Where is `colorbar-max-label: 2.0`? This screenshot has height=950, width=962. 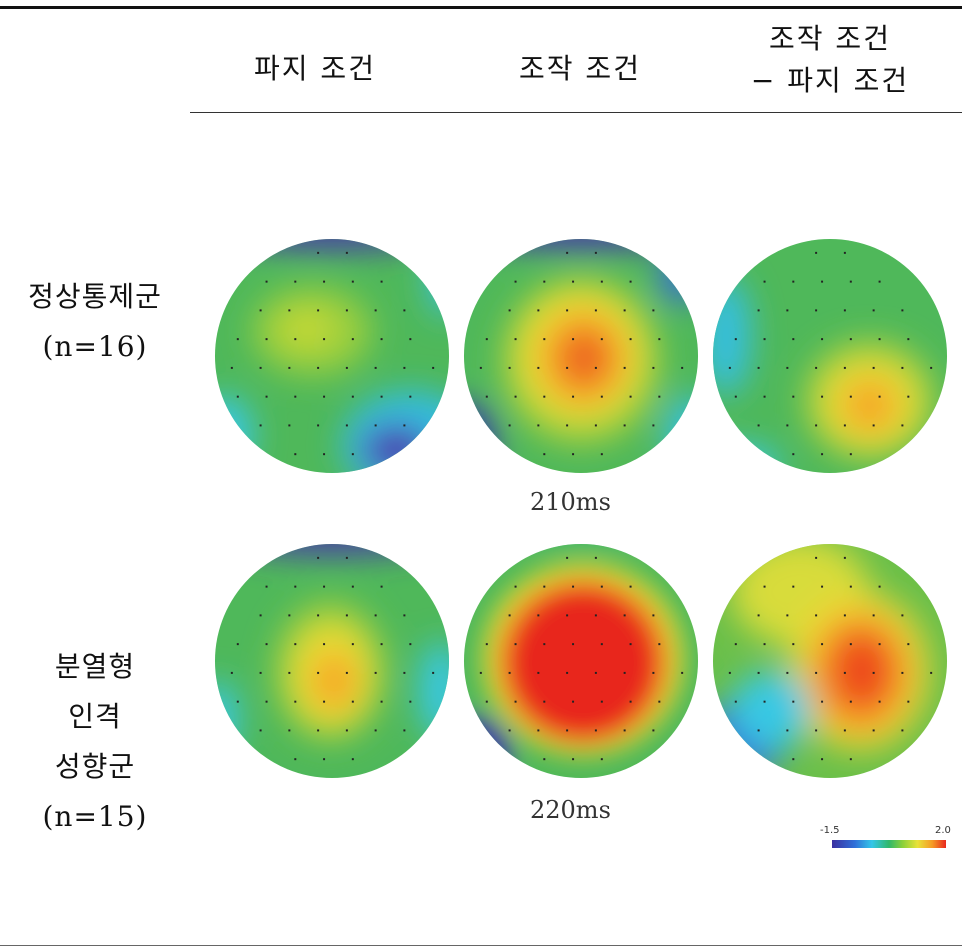
colorbar-max-label: 2.0 is located at coordinates (943, 830).